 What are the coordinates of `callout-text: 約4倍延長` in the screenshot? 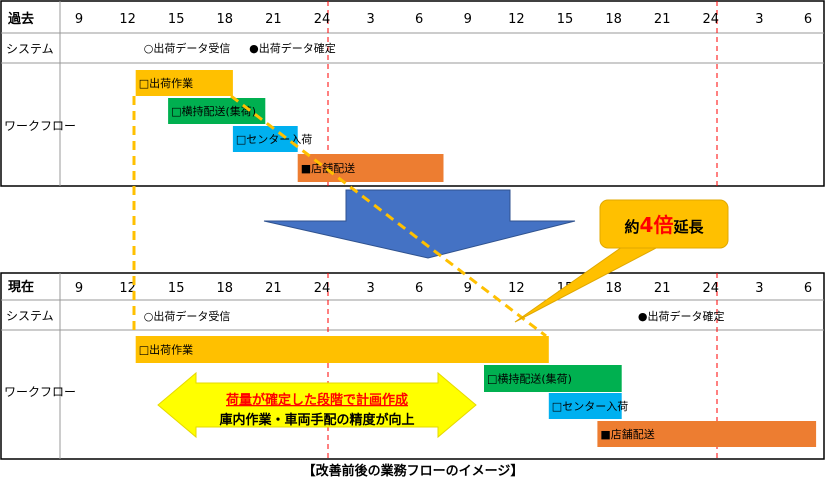 It's located at (665, 225).